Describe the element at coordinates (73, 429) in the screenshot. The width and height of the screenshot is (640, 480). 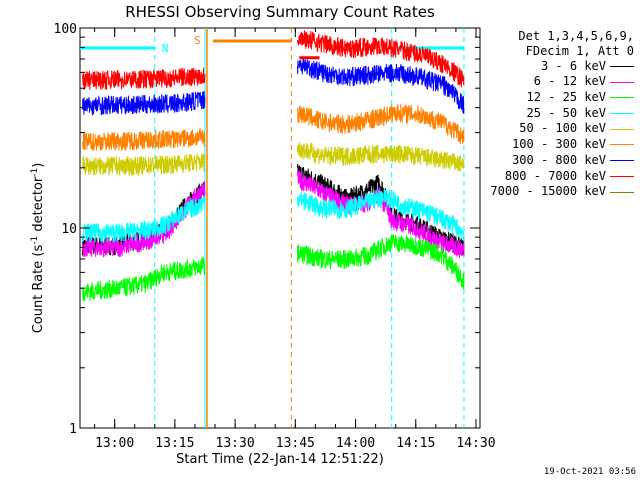
I see `y-tick-label-0: 1` at that location.